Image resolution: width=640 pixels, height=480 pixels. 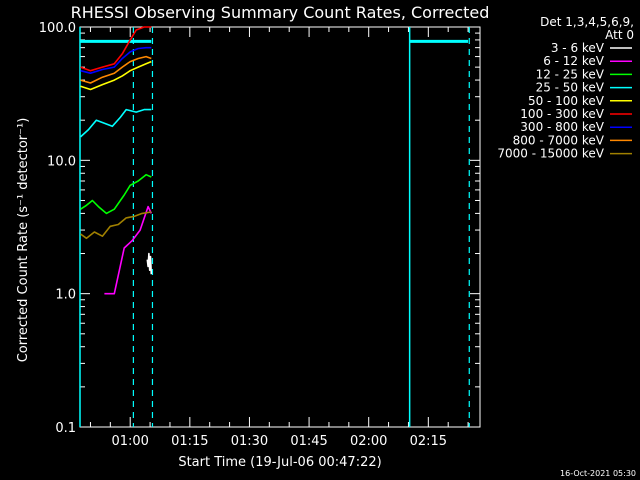 What do you see at coordinates (65, 295) in the screenshot?
I see `y-tick-label: 1.0` at bounding box center [65, 295].